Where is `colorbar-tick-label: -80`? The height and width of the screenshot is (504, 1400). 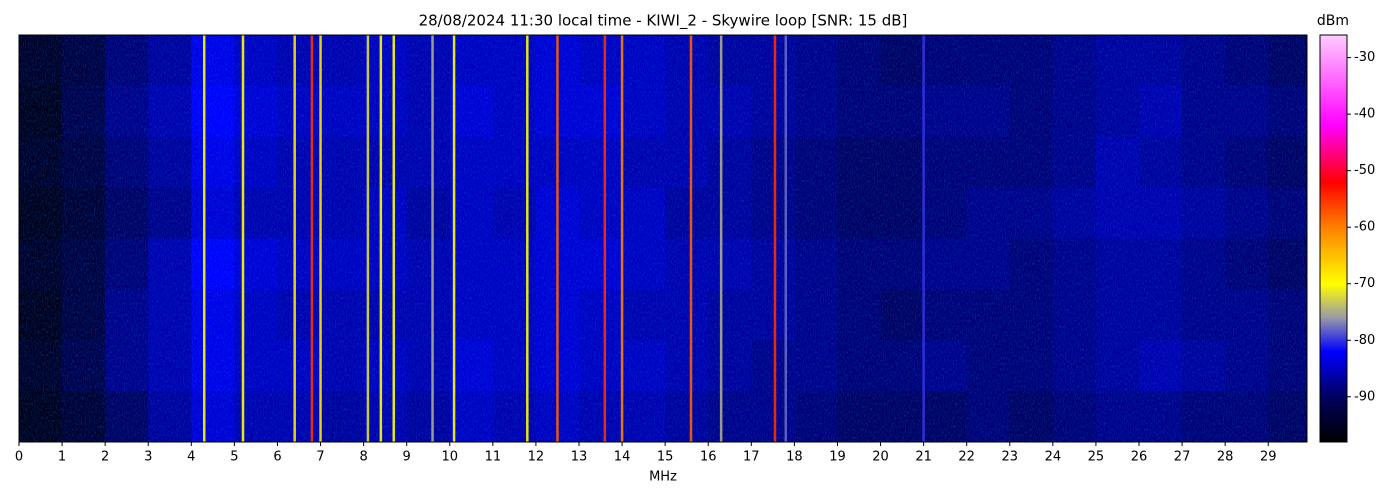
colorbar-tick-label: -80 is located at coordinates (1364, 340).